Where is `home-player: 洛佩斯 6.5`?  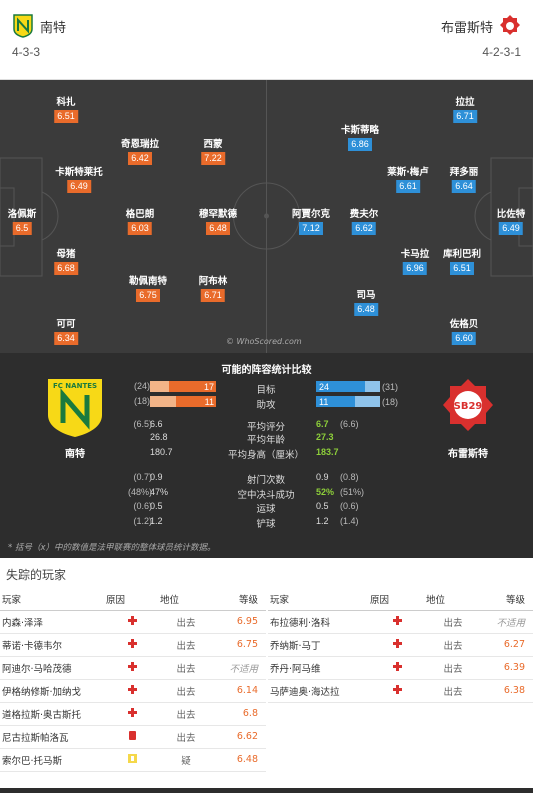 home-player: 洛佩斯 6.5 is located at coordinates (22, 222).